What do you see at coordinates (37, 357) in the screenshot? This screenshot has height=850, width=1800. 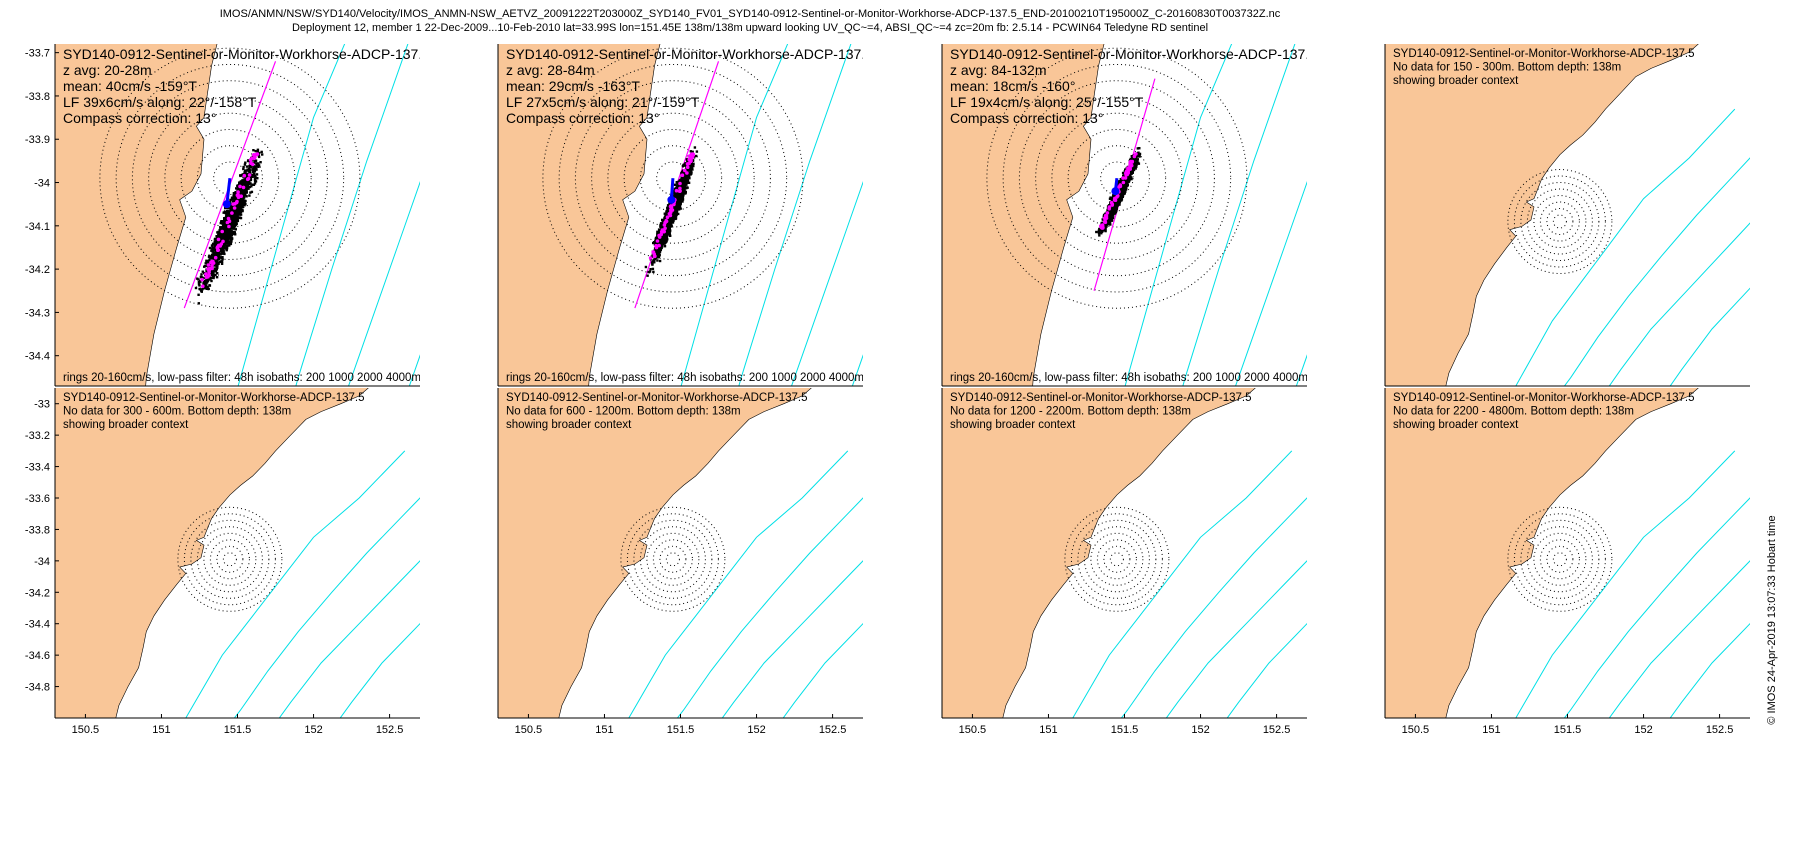 I see `y-tick-label: -34.4` at bounding box center [37, 357].